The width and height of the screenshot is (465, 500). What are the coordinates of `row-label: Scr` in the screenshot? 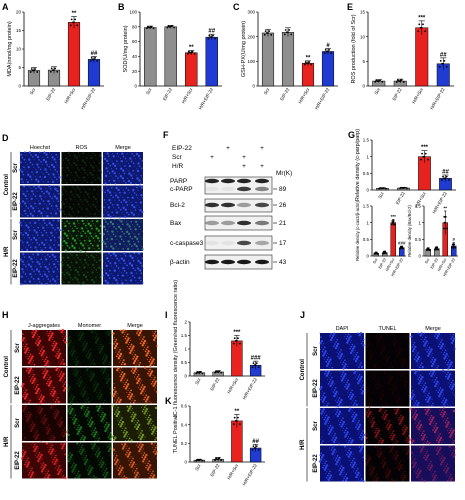 It's located at (18, 348).